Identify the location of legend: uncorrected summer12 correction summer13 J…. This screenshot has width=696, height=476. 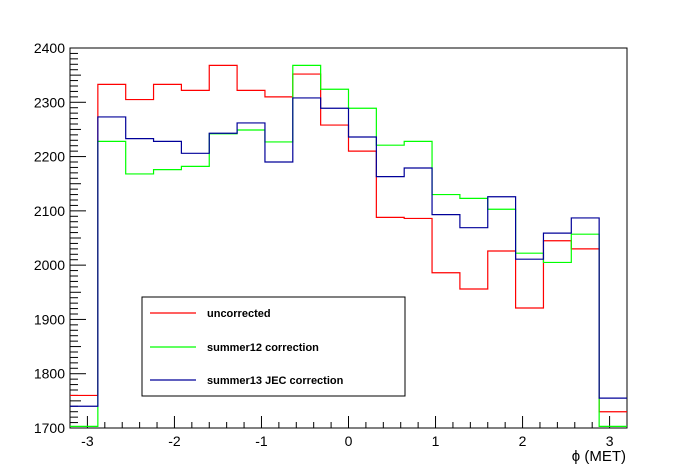
(273, 346).